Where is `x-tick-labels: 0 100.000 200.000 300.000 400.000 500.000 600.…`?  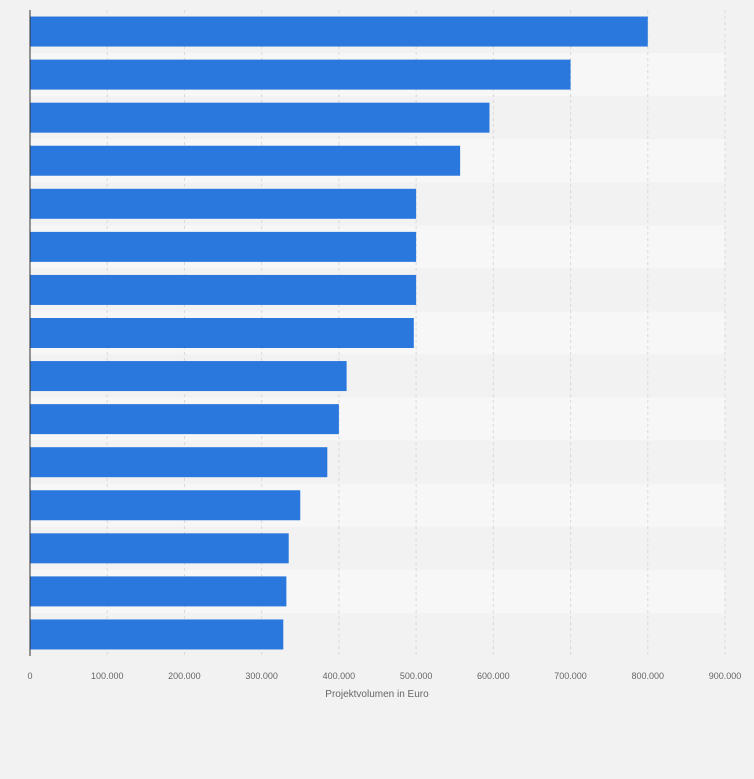
x-tick-labels: 0 100.000 200.000 300.000 400.000 500.000 600.… is located at coordinates (384, 676).